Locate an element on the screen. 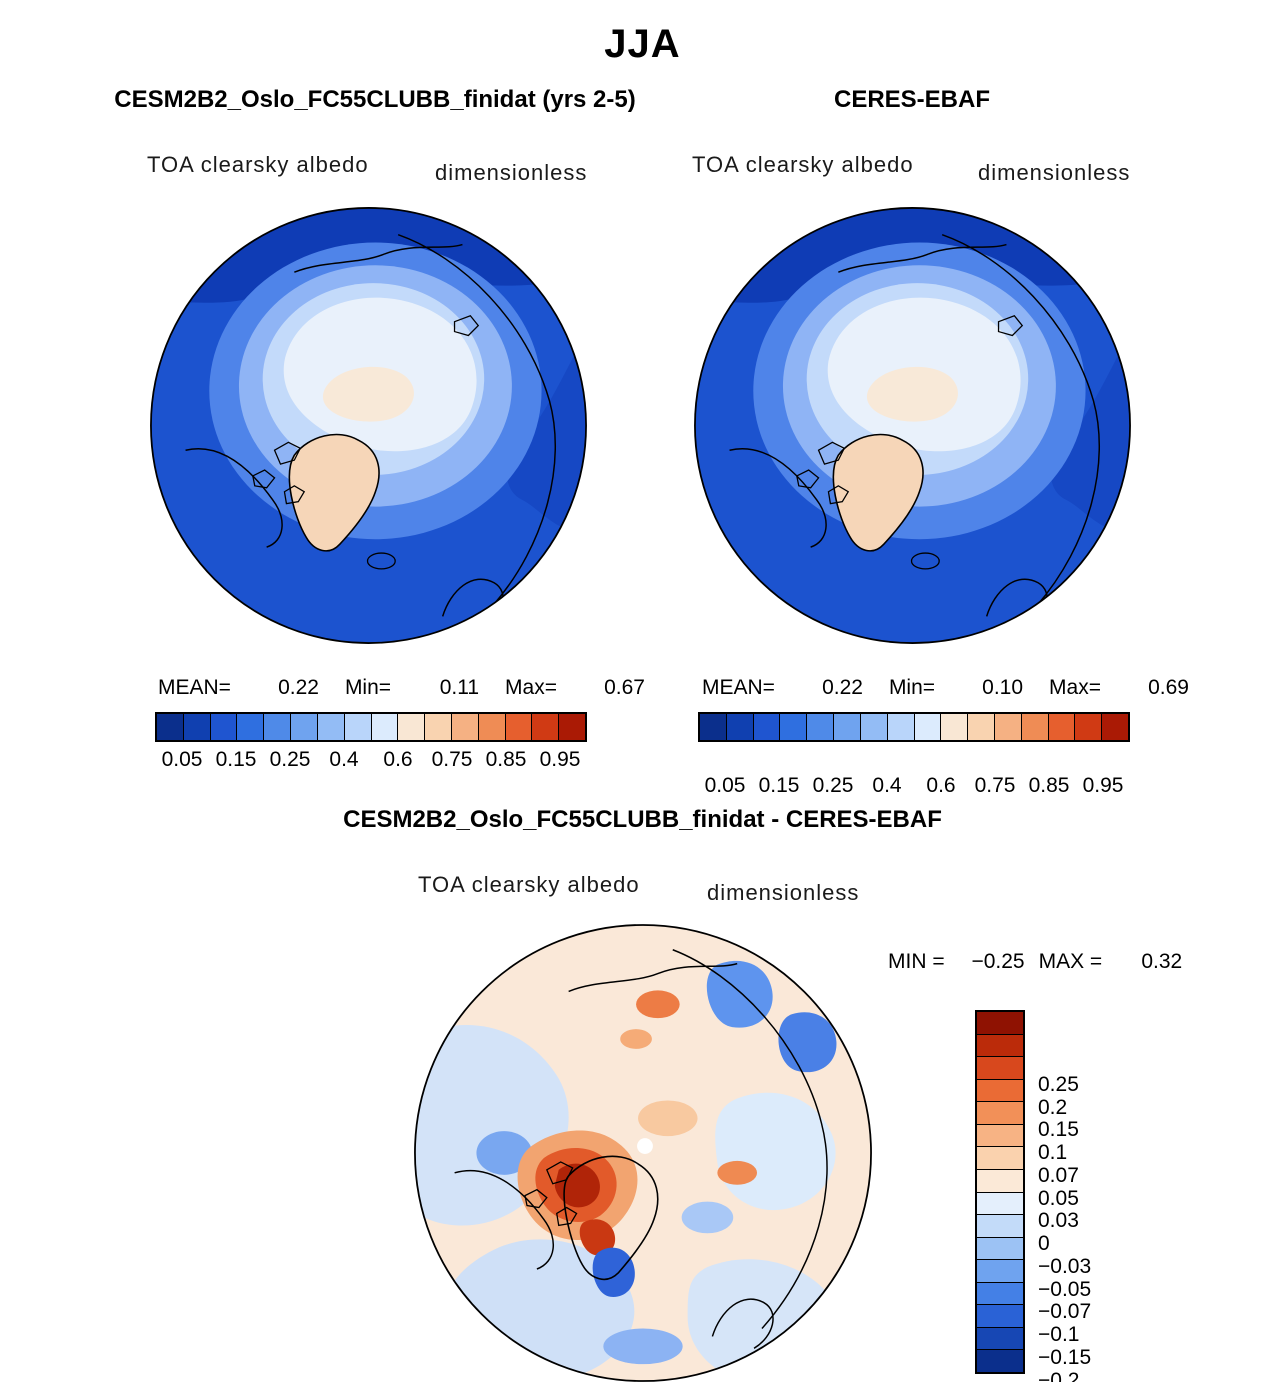 This screenshot has height=1382, width=1285. diff-map is located at coordinates (643, 1151).